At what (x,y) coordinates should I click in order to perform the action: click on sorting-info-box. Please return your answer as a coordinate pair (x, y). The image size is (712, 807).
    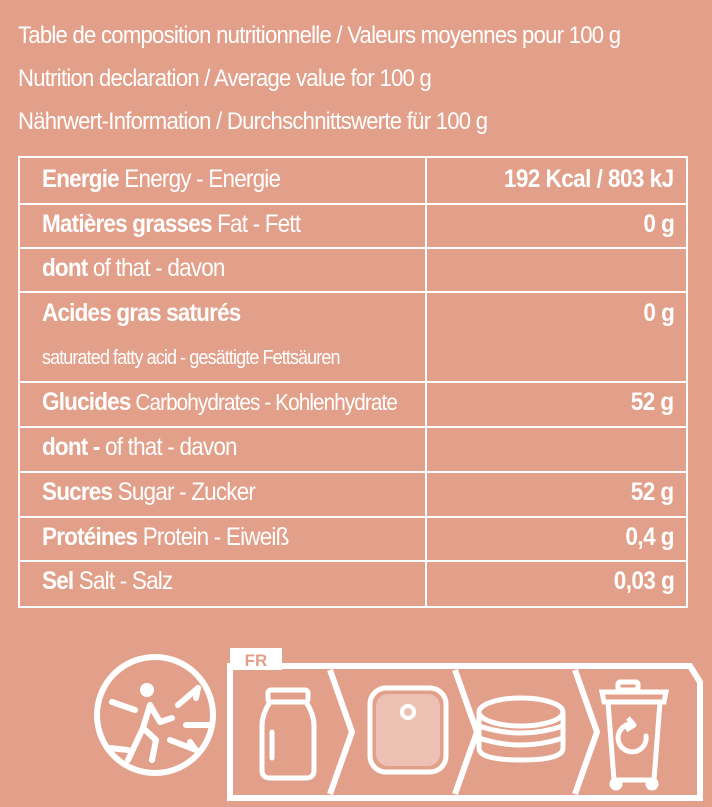
    Looking at the image, I should click on (465, 724).